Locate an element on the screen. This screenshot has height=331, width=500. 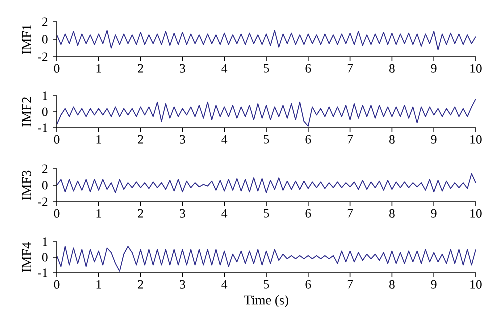
x-axis-title: Time (s) is located at coordinates (266, 301).